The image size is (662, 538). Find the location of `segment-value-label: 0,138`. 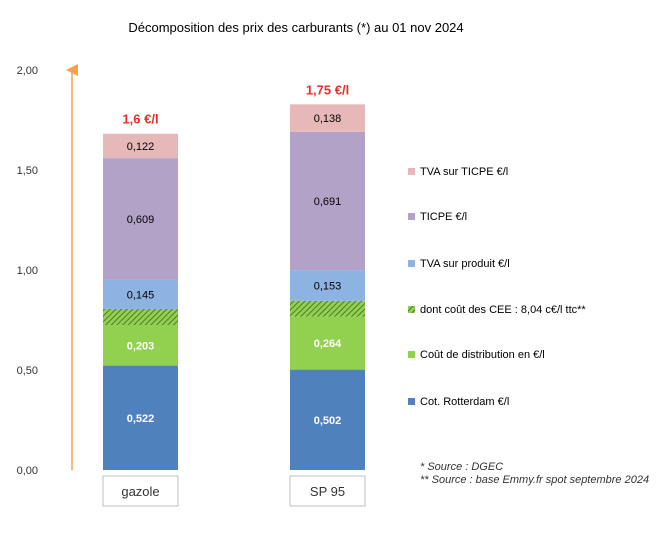

segment-value-label: 0,138 is located at coordinates (328, 119).